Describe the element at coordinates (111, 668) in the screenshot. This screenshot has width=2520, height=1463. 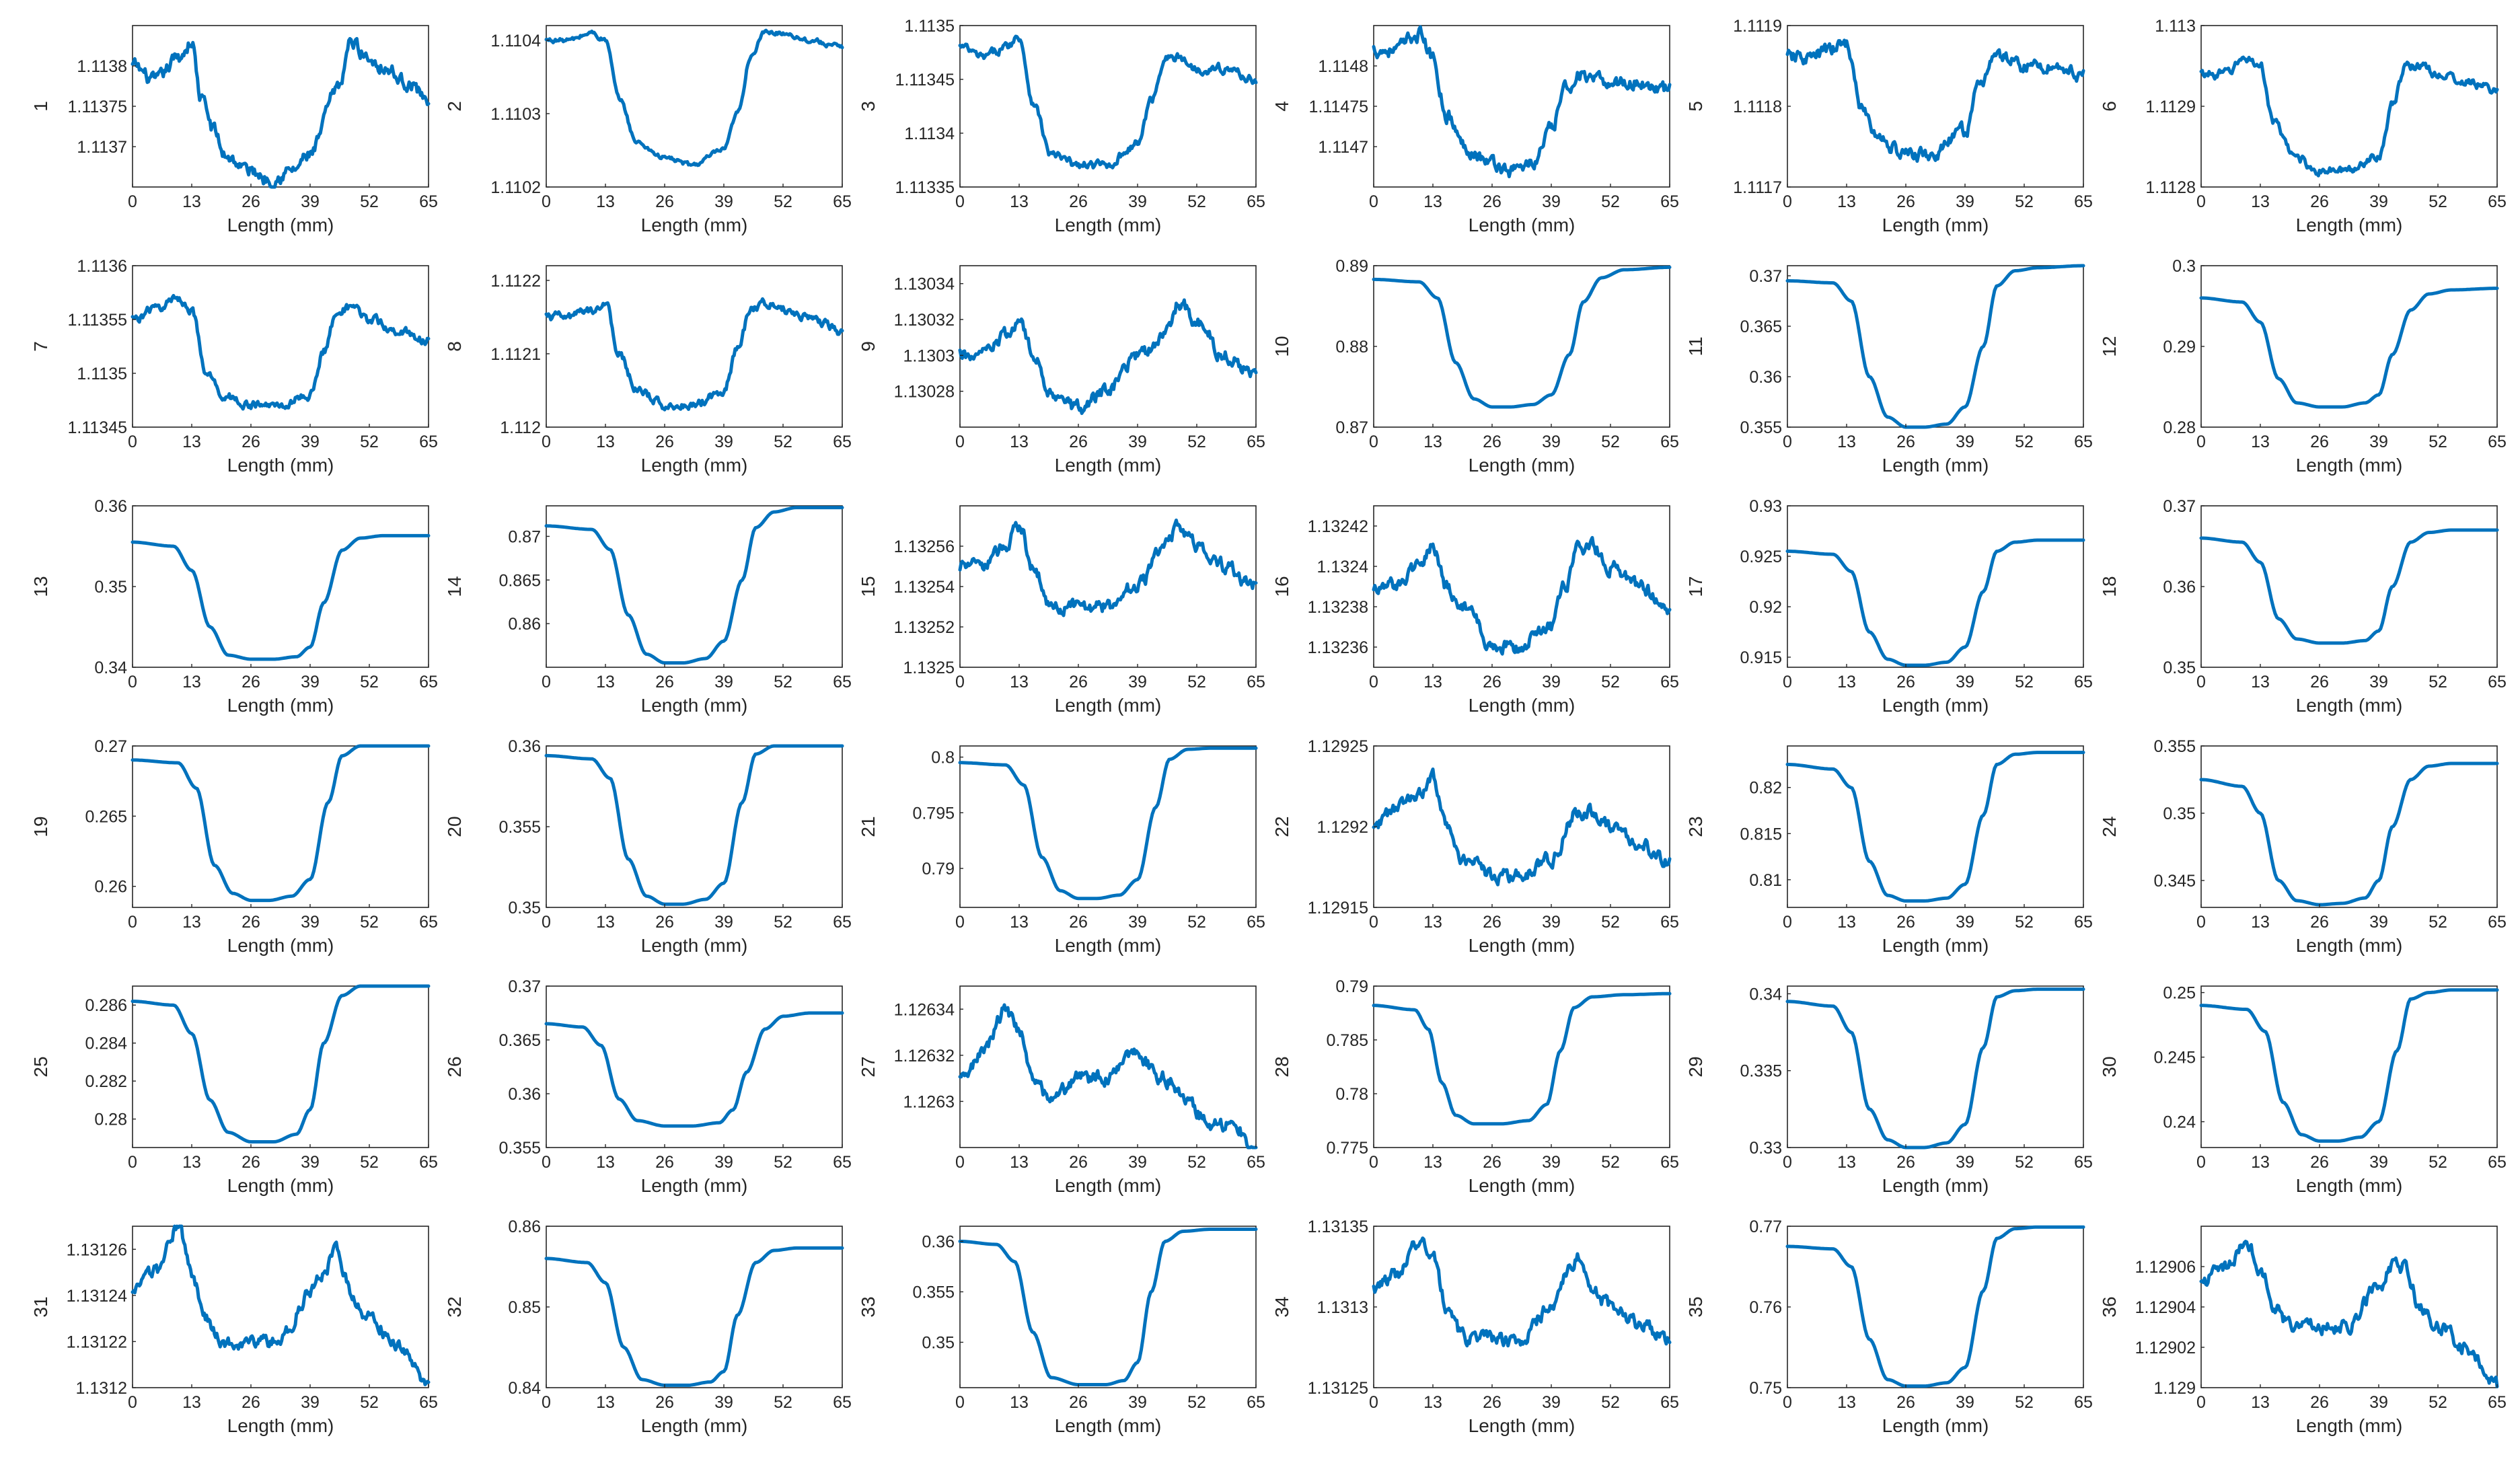
I see `y-tick-label: 0.34` at that location.